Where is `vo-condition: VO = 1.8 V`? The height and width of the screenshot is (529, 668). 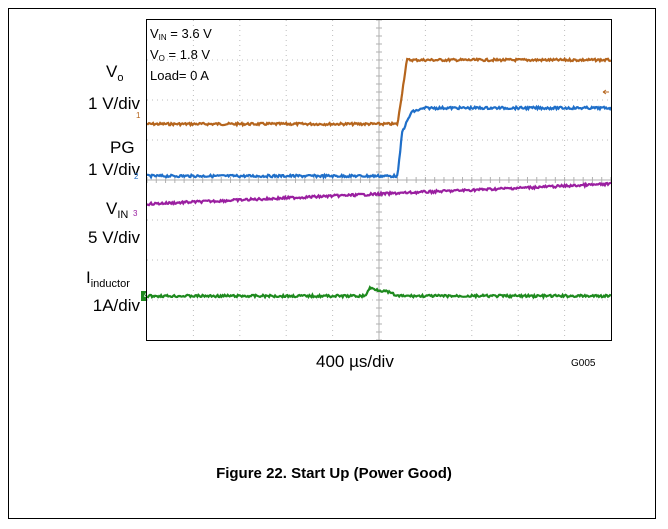 vo-condition: VO = 1.8 V is located at coordinates (180, 55).